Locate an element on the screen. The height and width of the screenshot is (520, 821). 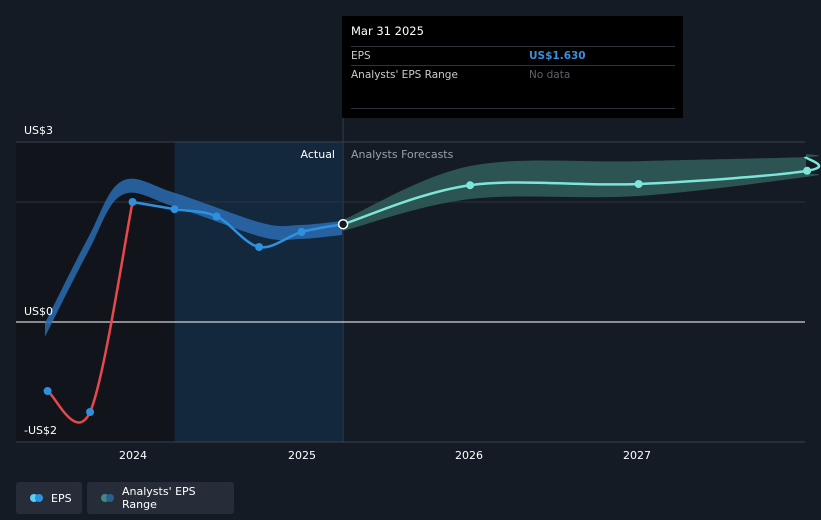
y-tick-label: US$3 is located at coordinates (39, 130).